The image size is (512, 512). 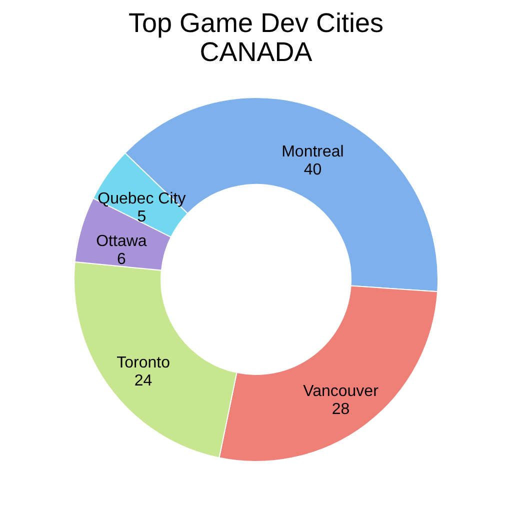 What do you see at coordinates (142, 199) in the screenshot?
I see `slice-label: Quebec City` at bounding box center [142, 199].